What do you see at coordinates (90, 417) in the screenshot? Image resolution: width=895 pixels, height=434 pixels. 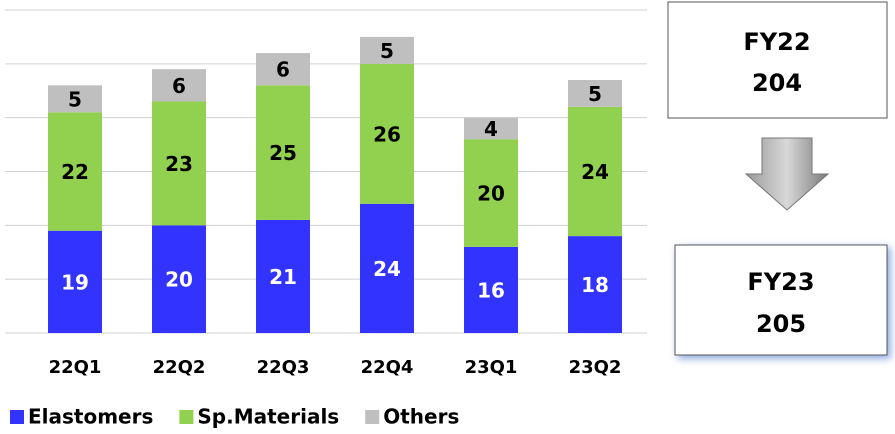 I see `legend-label: Elastomers` at bounding box center [90, 417].